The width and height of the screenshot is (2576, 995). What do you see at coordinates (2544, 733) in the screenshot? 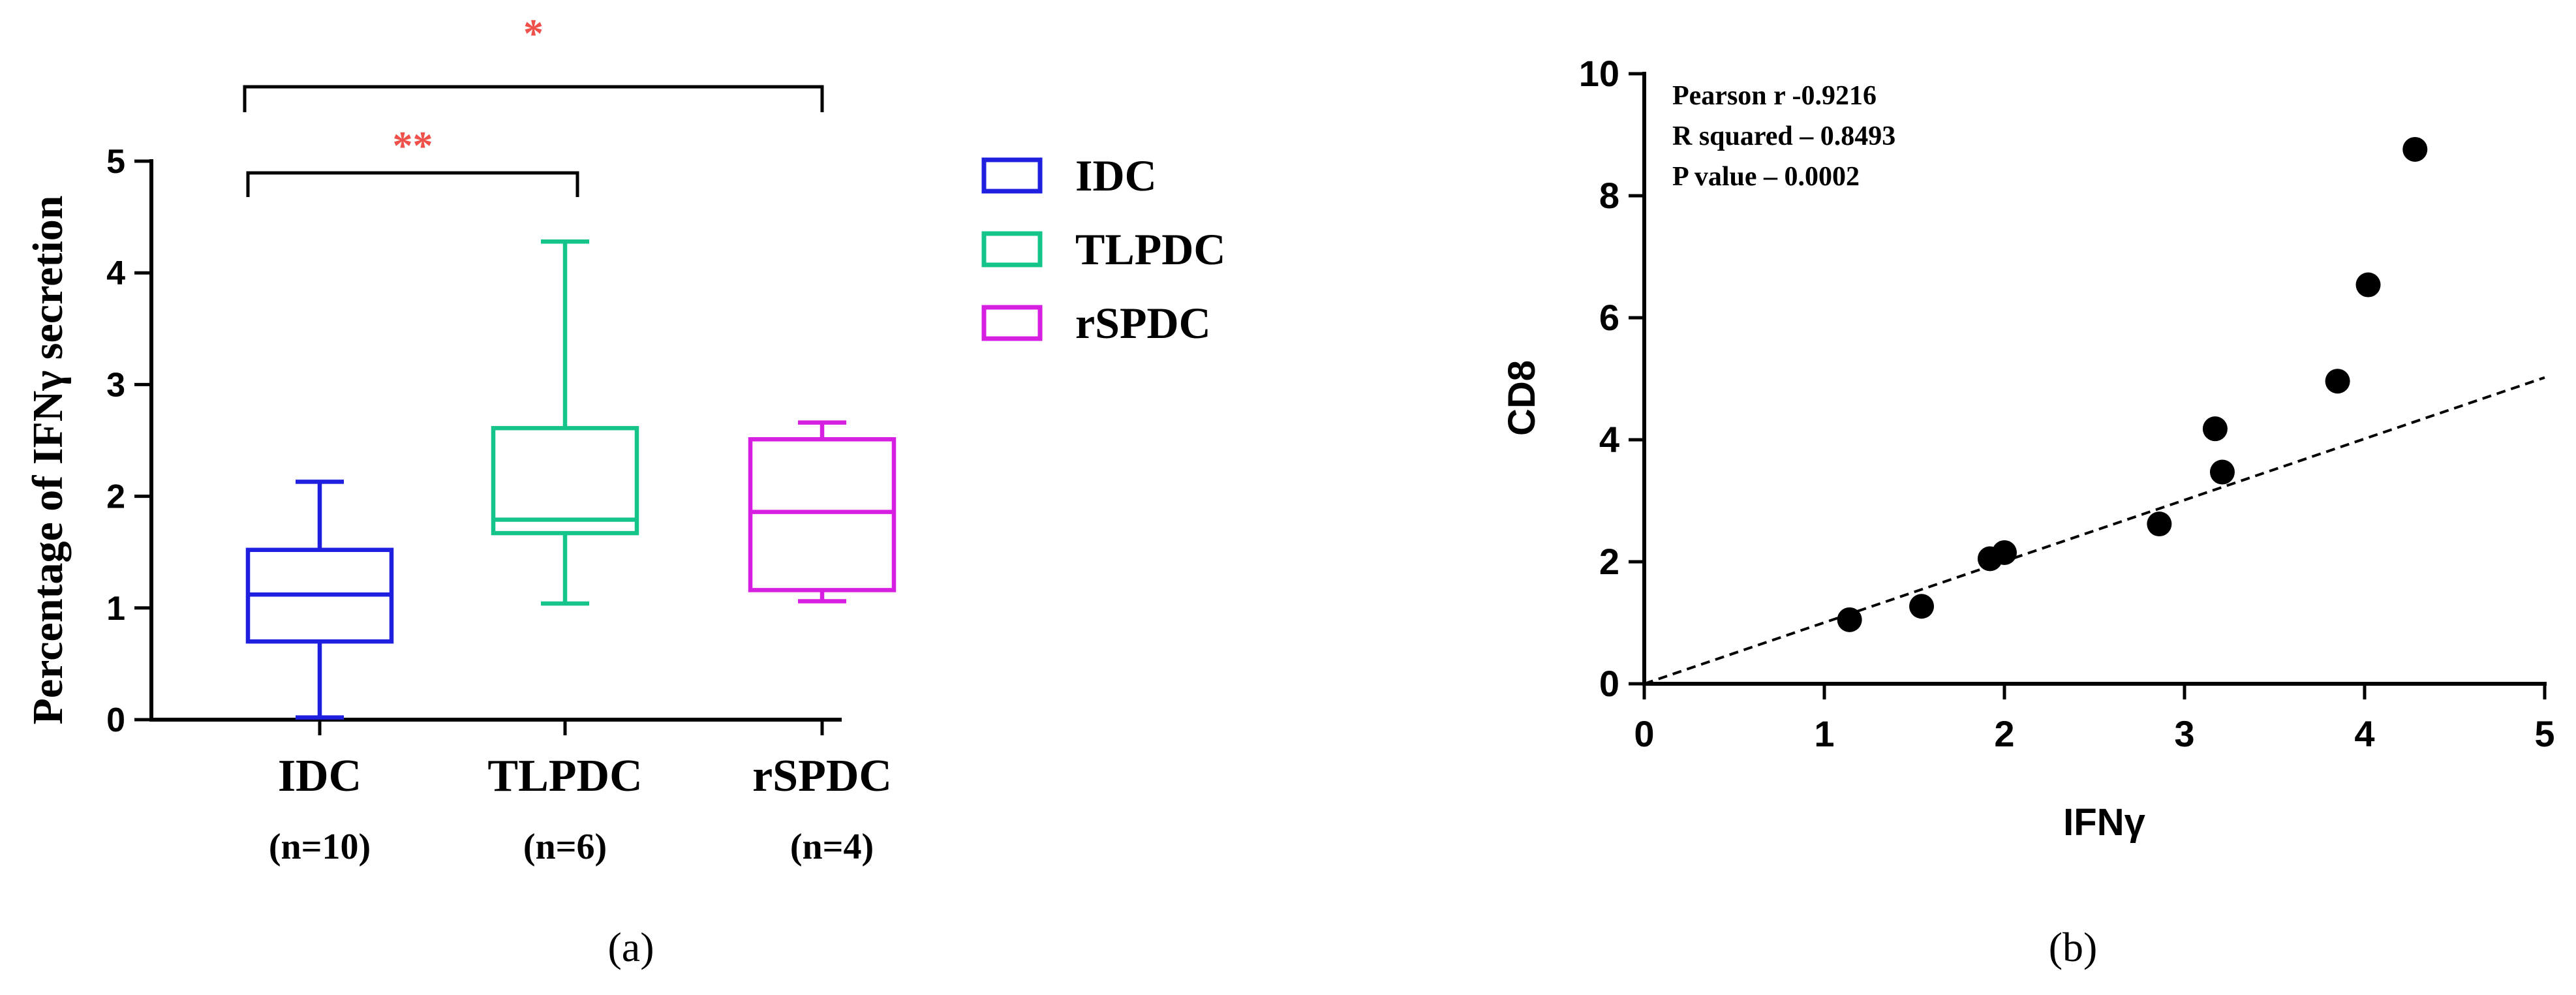
I see `panel-b-x-tick-label: 5` at bounding box center [2544, 733].